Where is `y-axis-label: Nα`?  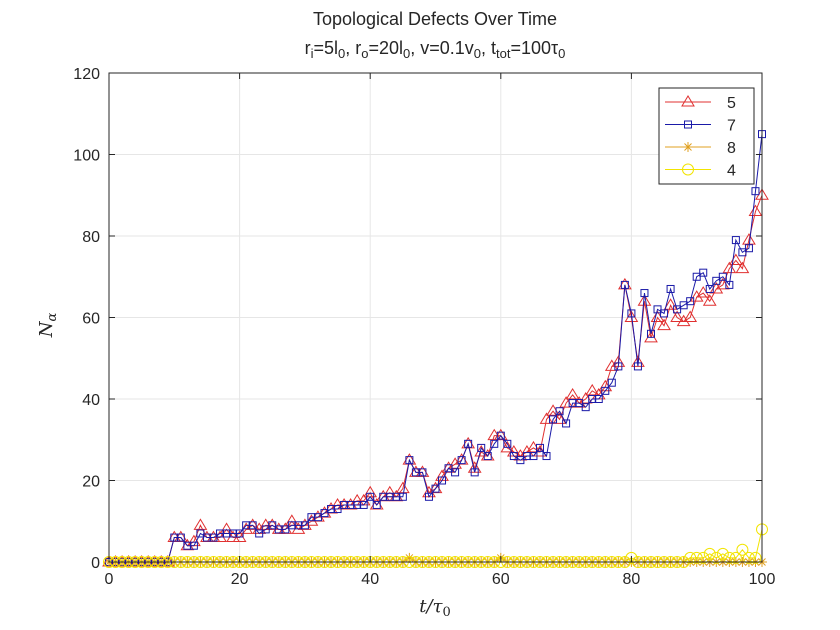
y-axis-label: Nα is located at coordinates (48, 326).